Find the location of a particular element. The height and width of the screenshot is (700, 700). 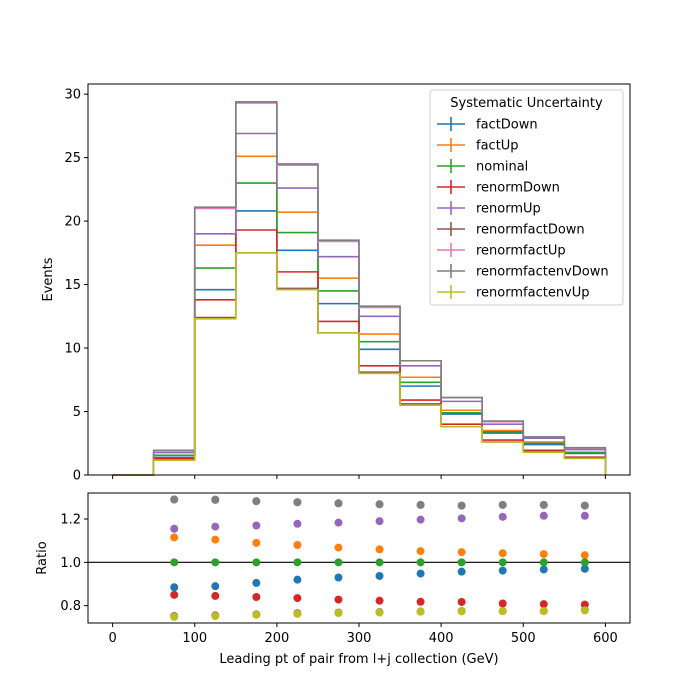

legend-entry-renormUp: renormUp is located at coordinates (489, 209).